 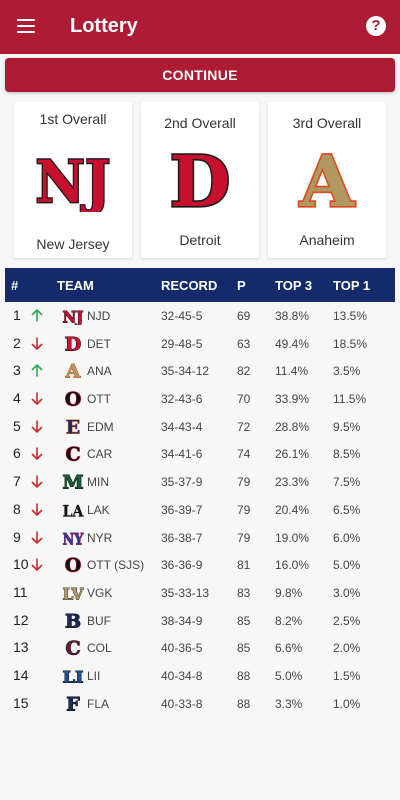 I want to click on arrow-up-icon, so click(x=37, y=371).